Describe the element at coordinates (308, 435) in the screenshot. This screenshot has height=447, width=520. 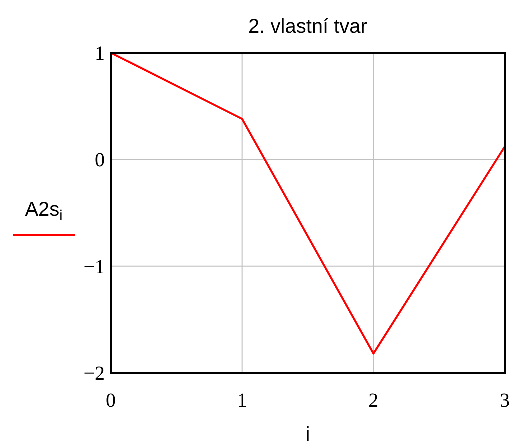
I see `x-axis-title: i` at that location.